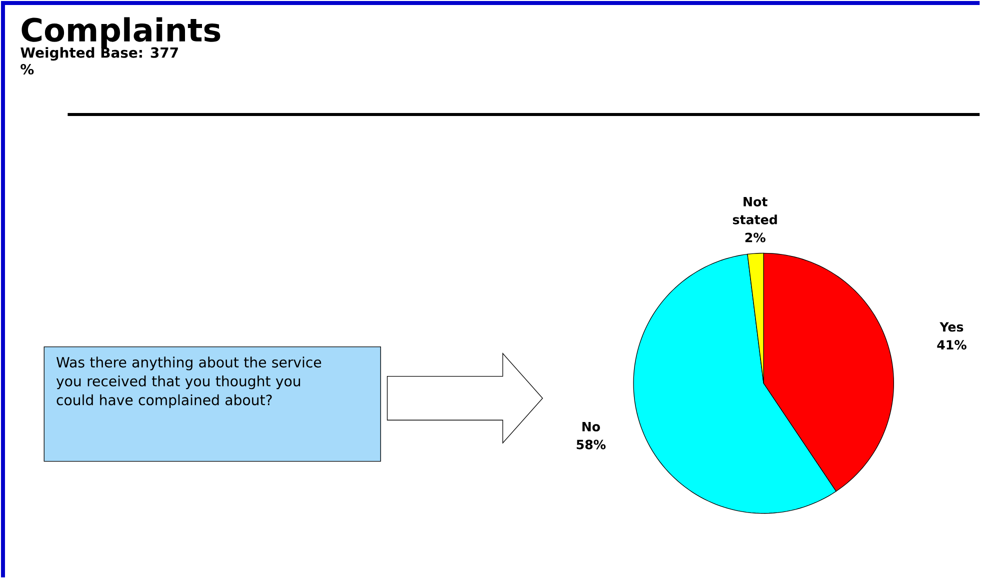 The image size is (984, 579). I want to click on data-label: 41%, so click(951, 345).